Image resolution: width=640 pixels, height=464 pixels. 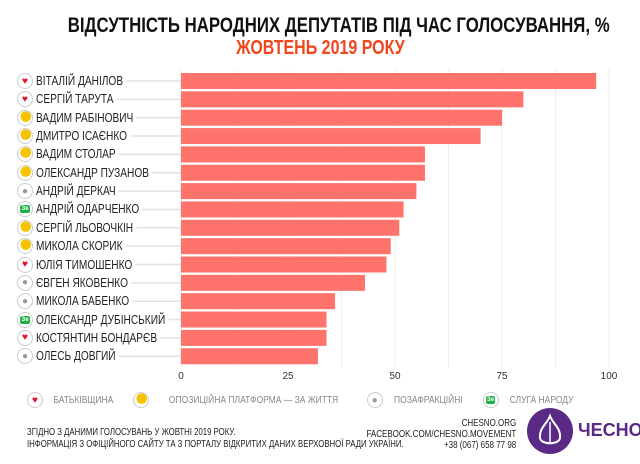 What do you see at coordinates (81, 81) in the screenshot?
I see `deputy-name: ВІТАЛІЙ ДАНІЛОВ` at bounding box center [81, 81].